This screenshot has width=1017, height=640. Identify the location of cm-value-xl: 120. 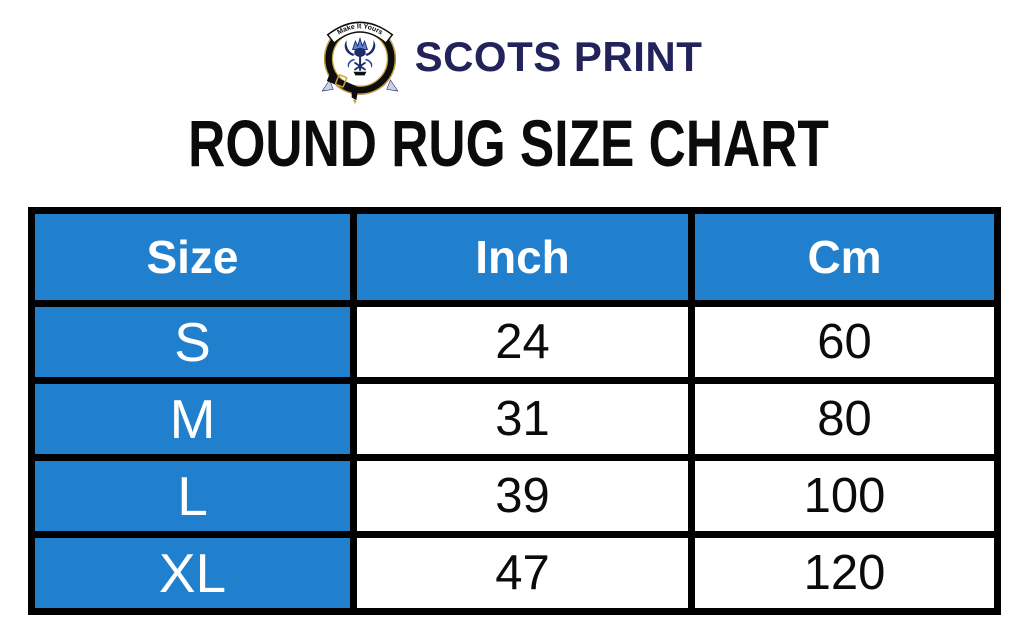
(844, 573).